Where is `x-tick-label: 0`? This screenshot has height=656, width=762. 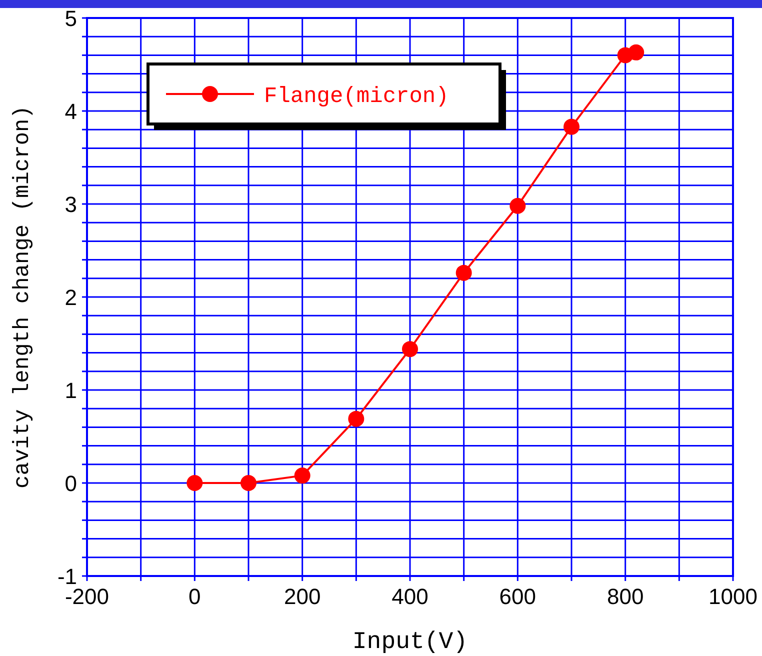 x-tick-label: 0 is located at coordinates (194, 596).